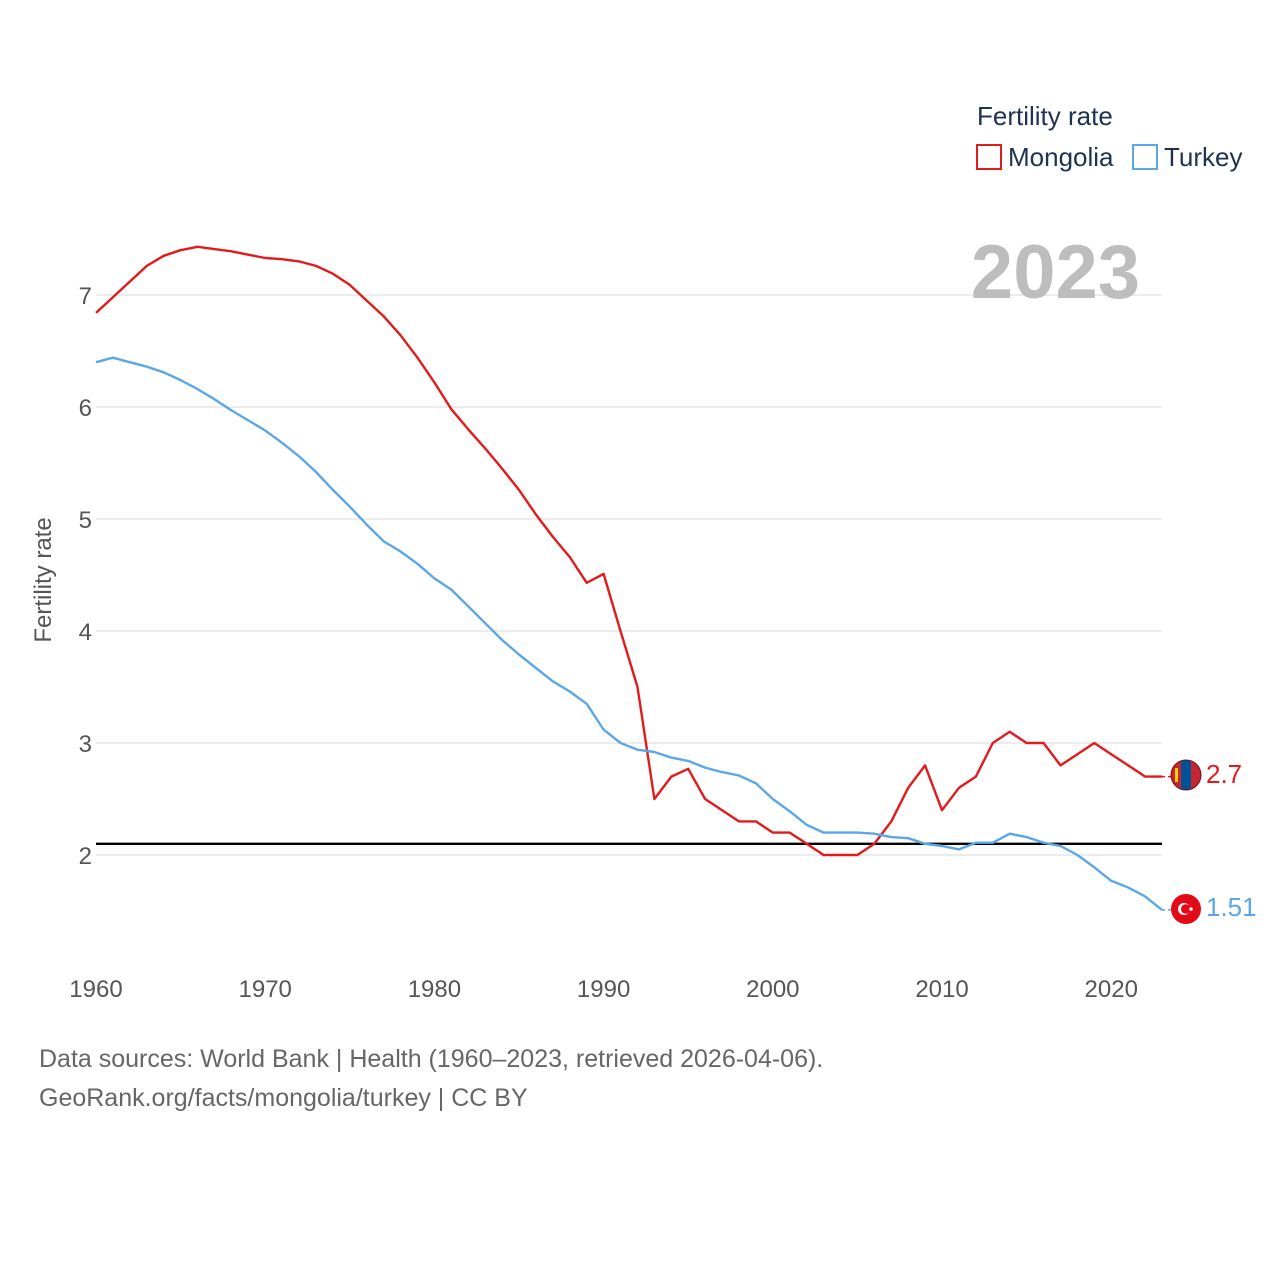  Describe the element at coordinates (85, 520) in the screenshot. I see `y-tick-label: 5` at that location.